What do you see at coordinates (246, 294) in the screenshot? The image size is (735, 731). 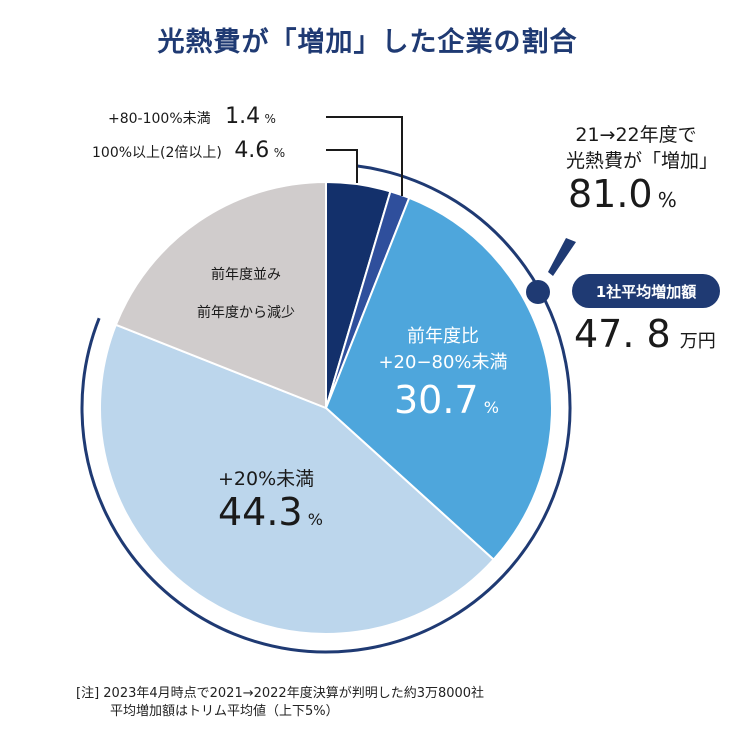 I see `label-same-or-less: 前年度並み 前年度から減少` at bounding box center [246, 294].